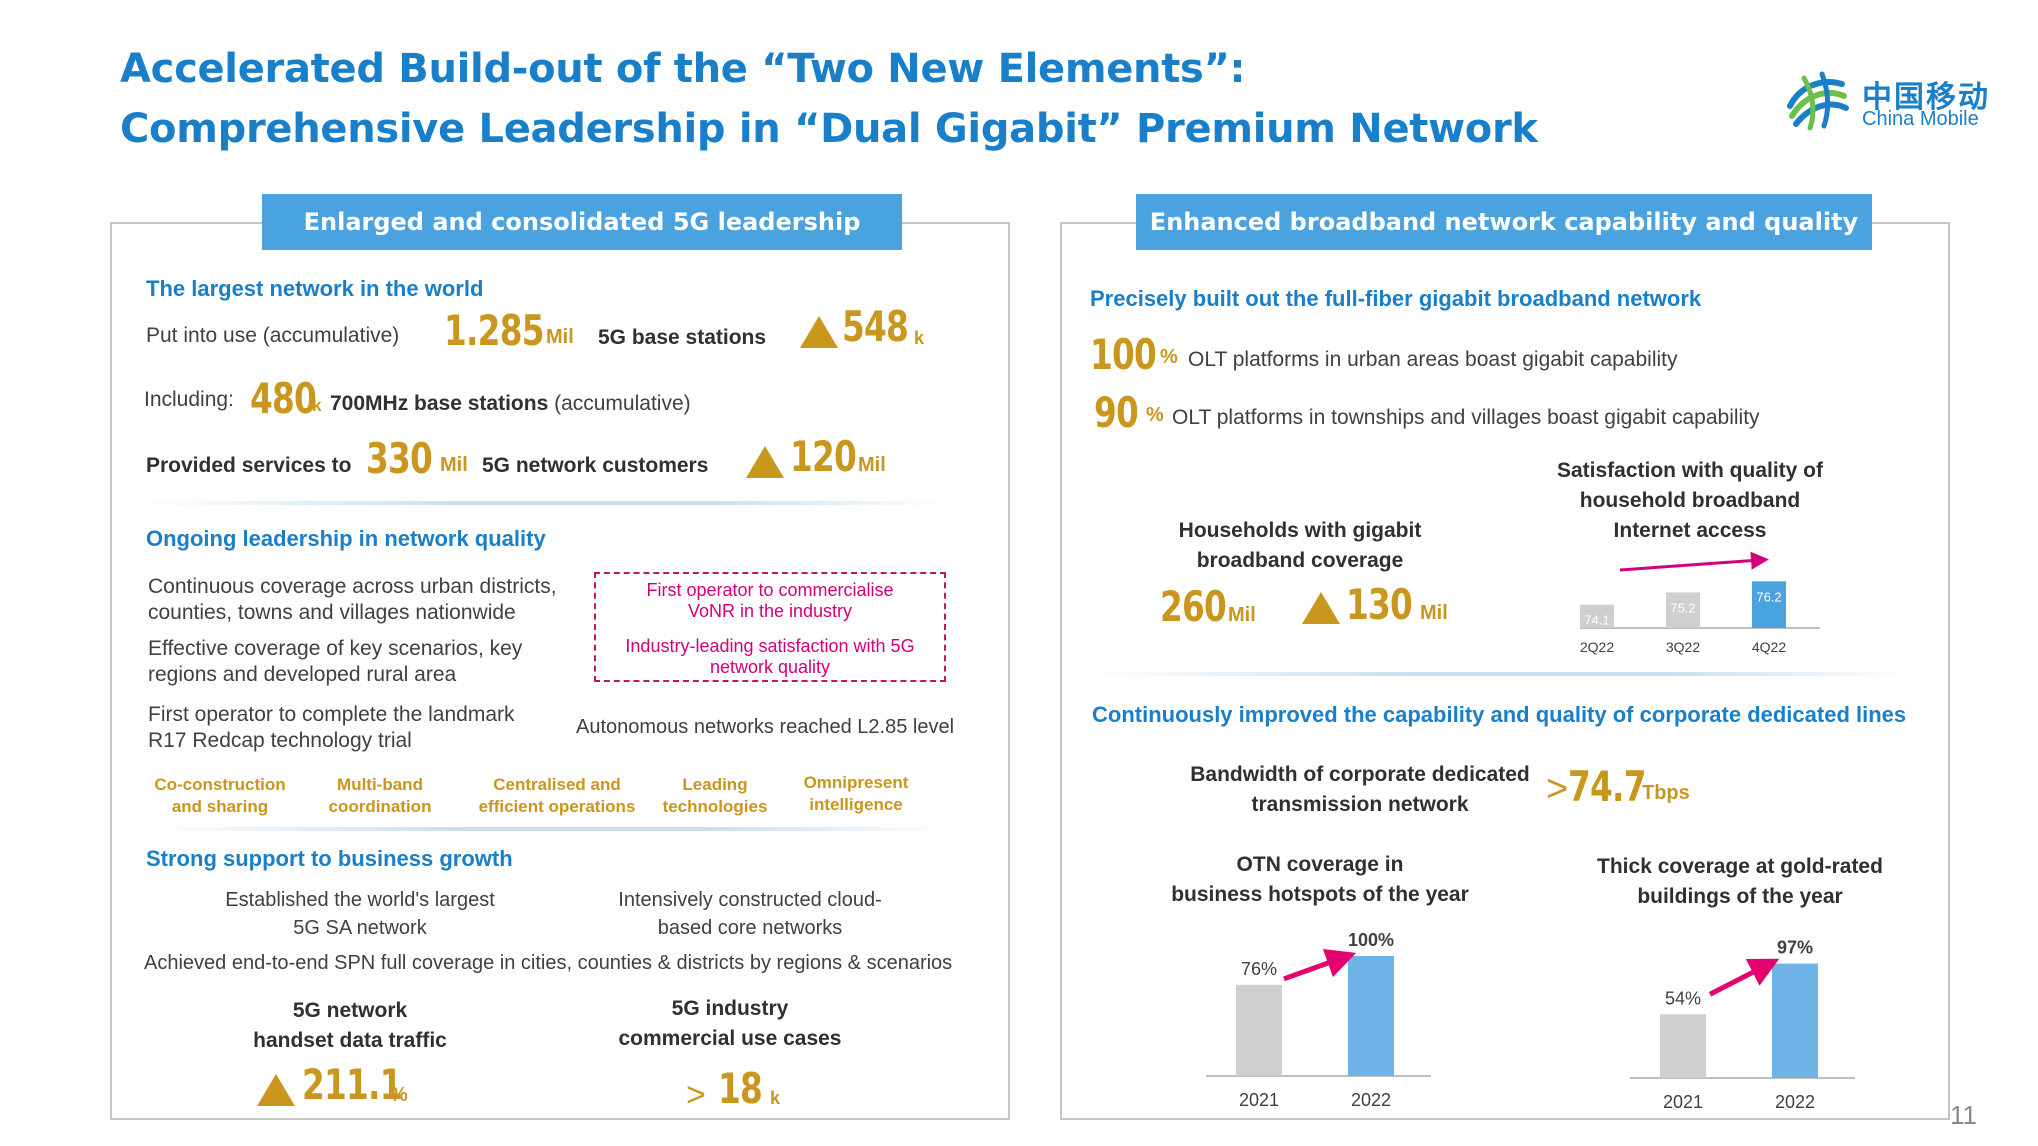 The height and width of the screenshot is (1146, 2038). Describe the element at coordinates (439, 403) in the screenshot. I see `r2-desc-bold: 700MHz base stations` at that location.